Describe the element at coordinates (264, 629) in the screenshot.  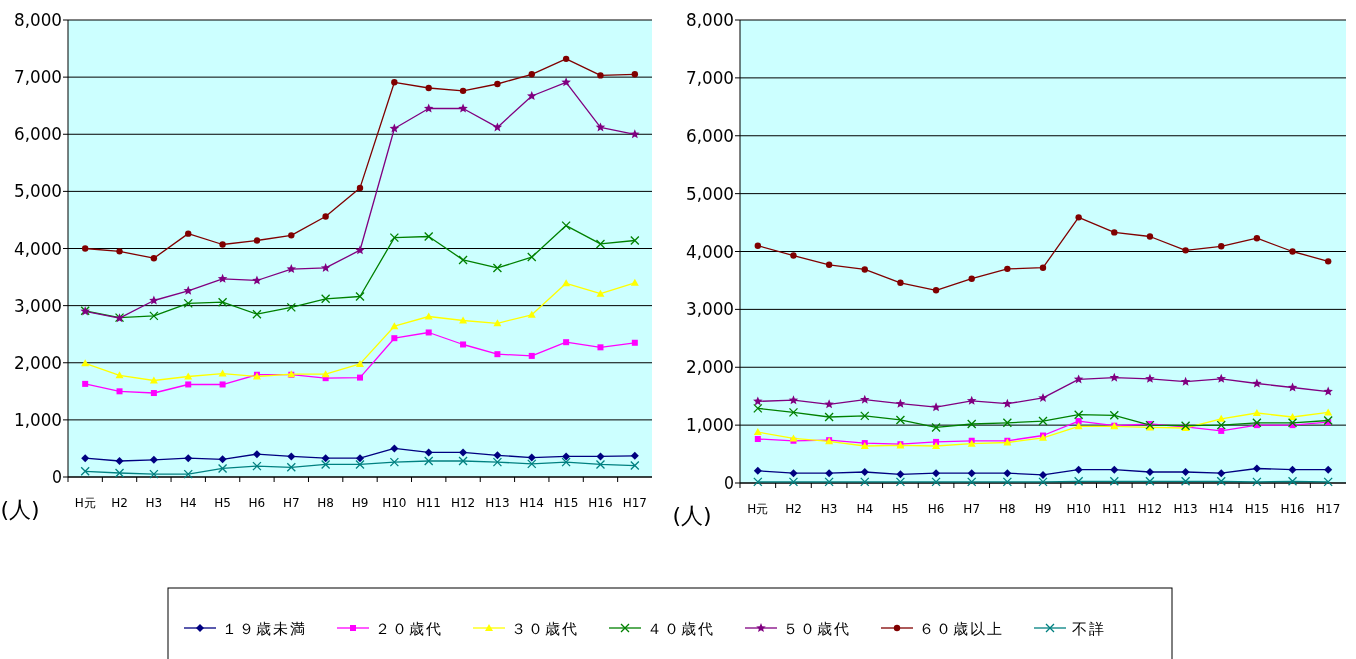
I see `legend-label: １９歳未満` at that location.